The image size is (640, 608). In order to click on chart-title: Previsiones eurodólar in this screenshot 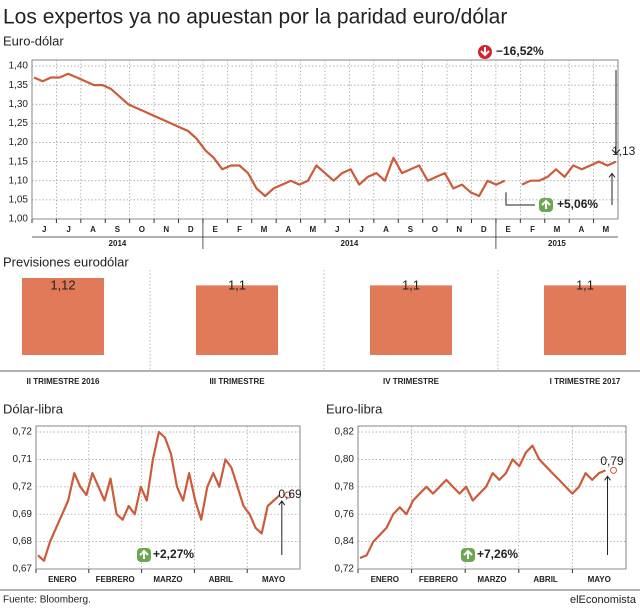, I will do `click(66, 261)`.